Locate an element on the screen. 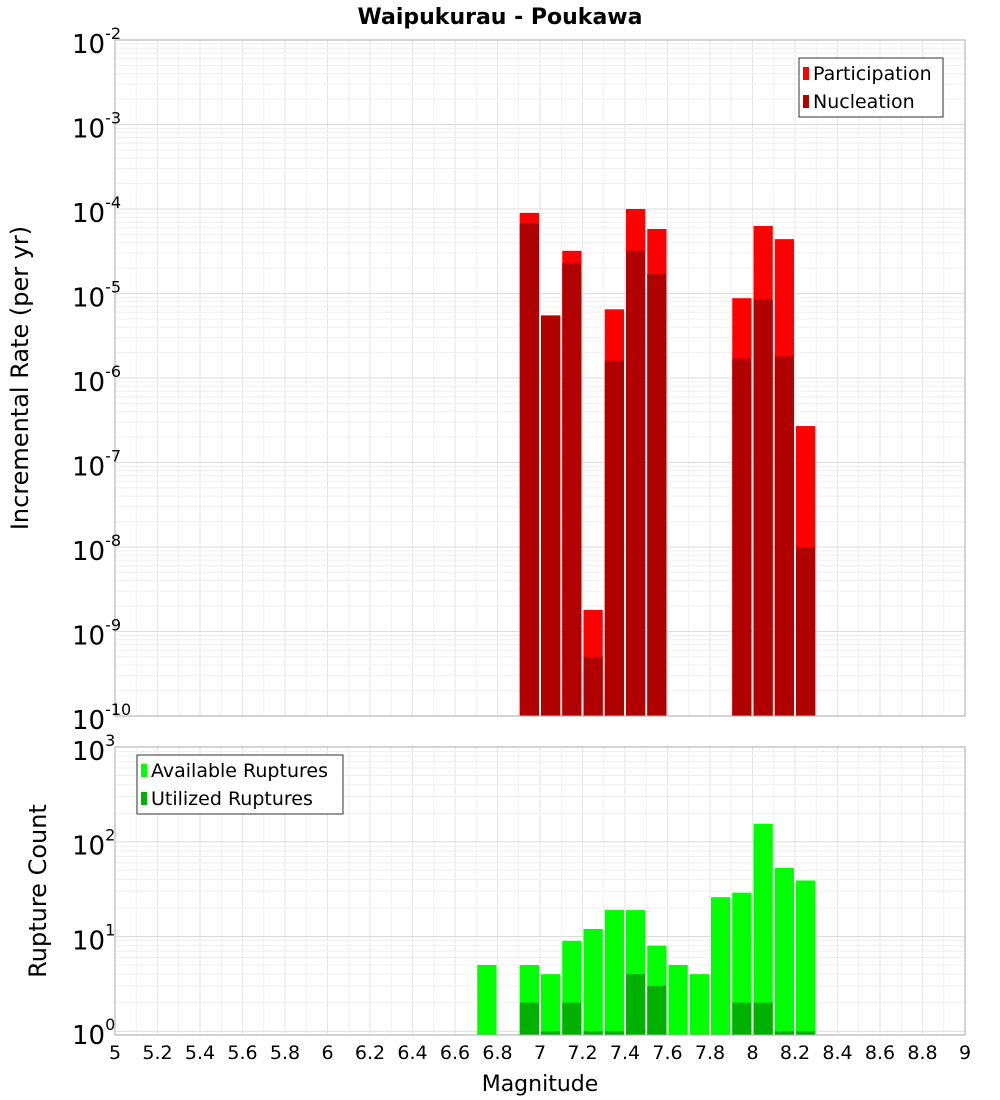 This screenshot has width=1000, height=1100. chart-title: Waipukurau - Poukawa is located at coordinates (500, 17).